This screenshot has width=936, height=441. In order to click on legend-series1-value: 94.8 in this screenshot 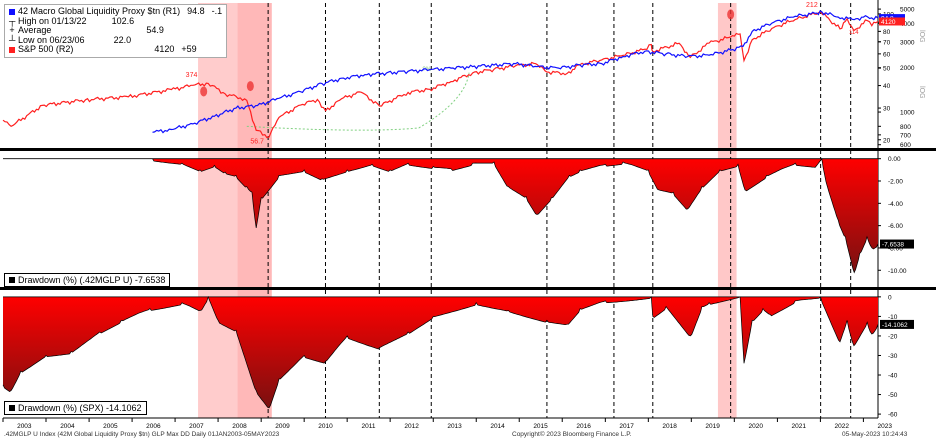, I will do `click(196, 11)`.